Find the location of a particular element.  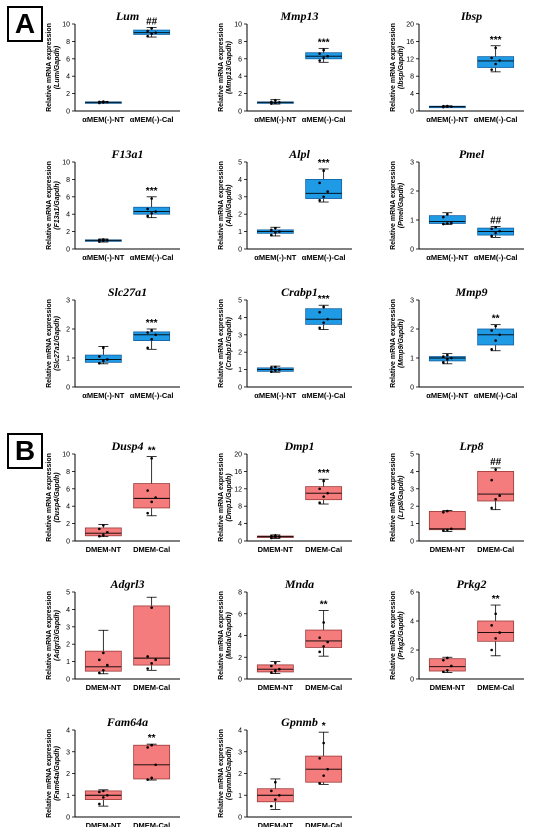

y-tick-label: 5 is located at coordinates (412, 455).